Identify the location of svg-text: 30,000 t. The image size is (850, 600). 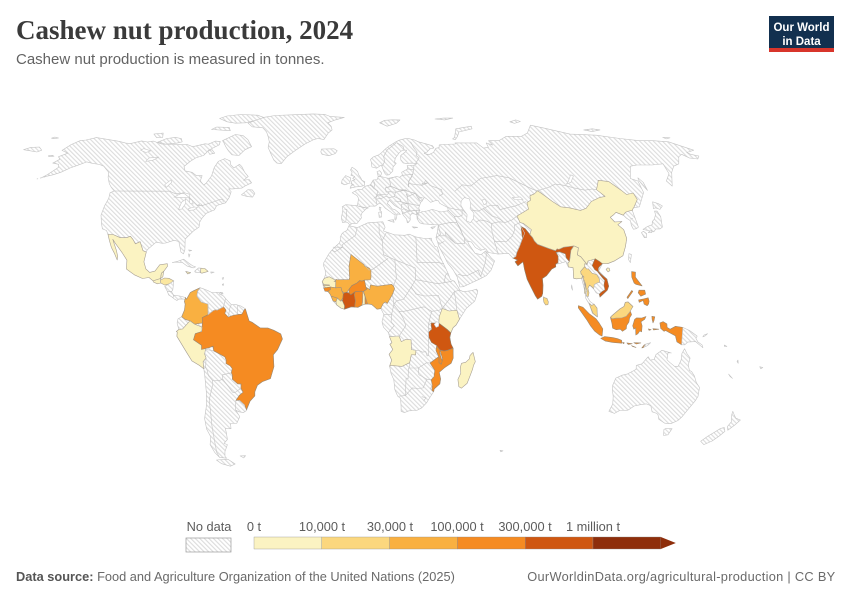
(390, 526).